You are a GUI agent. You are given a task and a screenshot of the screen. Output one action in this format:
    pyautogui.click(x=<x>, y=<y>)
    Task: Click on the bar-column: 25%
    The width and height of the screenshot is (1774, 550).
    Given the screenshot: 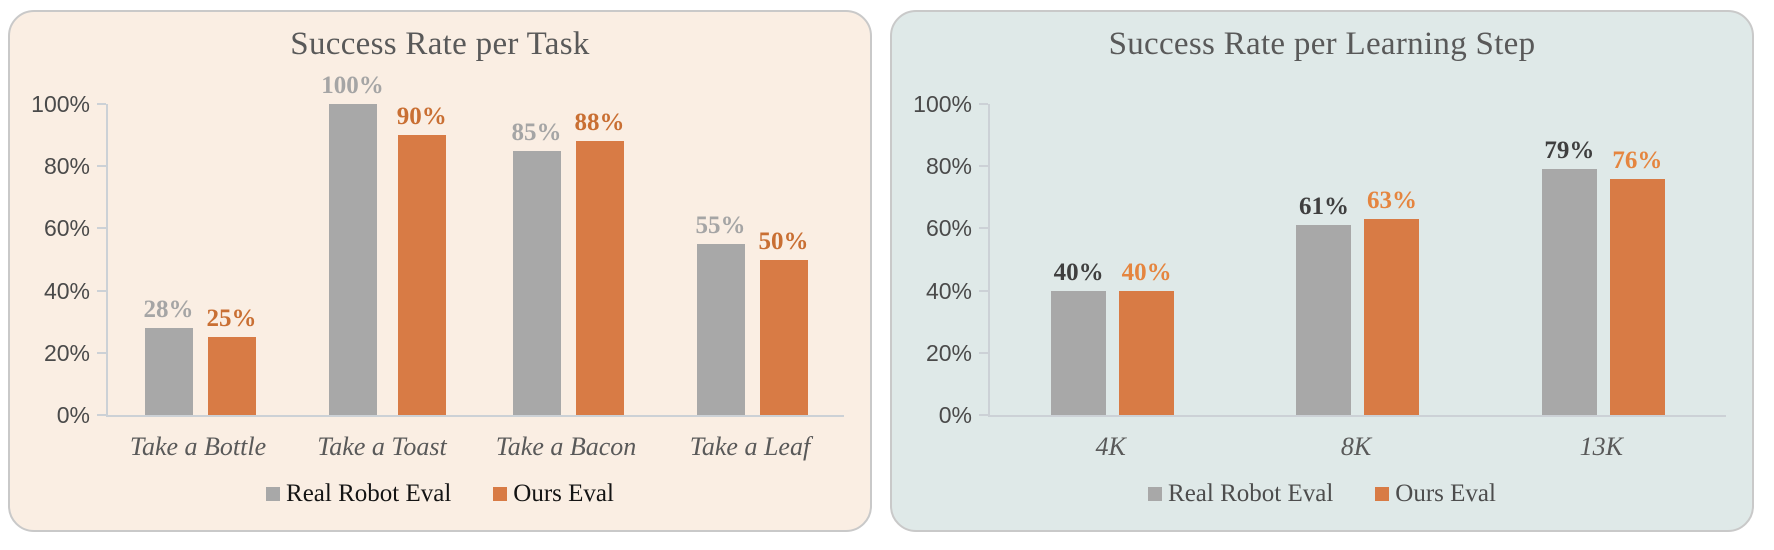 What is the action you would take?
    pyautogui.click(x=232, y=259)
    